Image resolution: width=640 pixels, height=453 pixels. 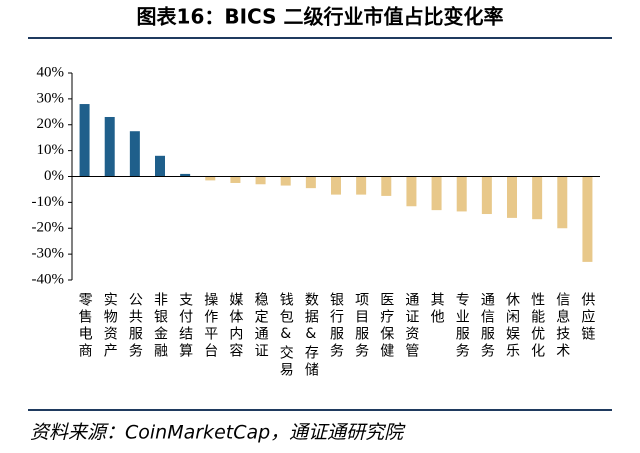 What do you see at coordinates (361, 326) in the screenshot?
I see `x-tick-label: 项目服务` at bounding box center [361, 326].